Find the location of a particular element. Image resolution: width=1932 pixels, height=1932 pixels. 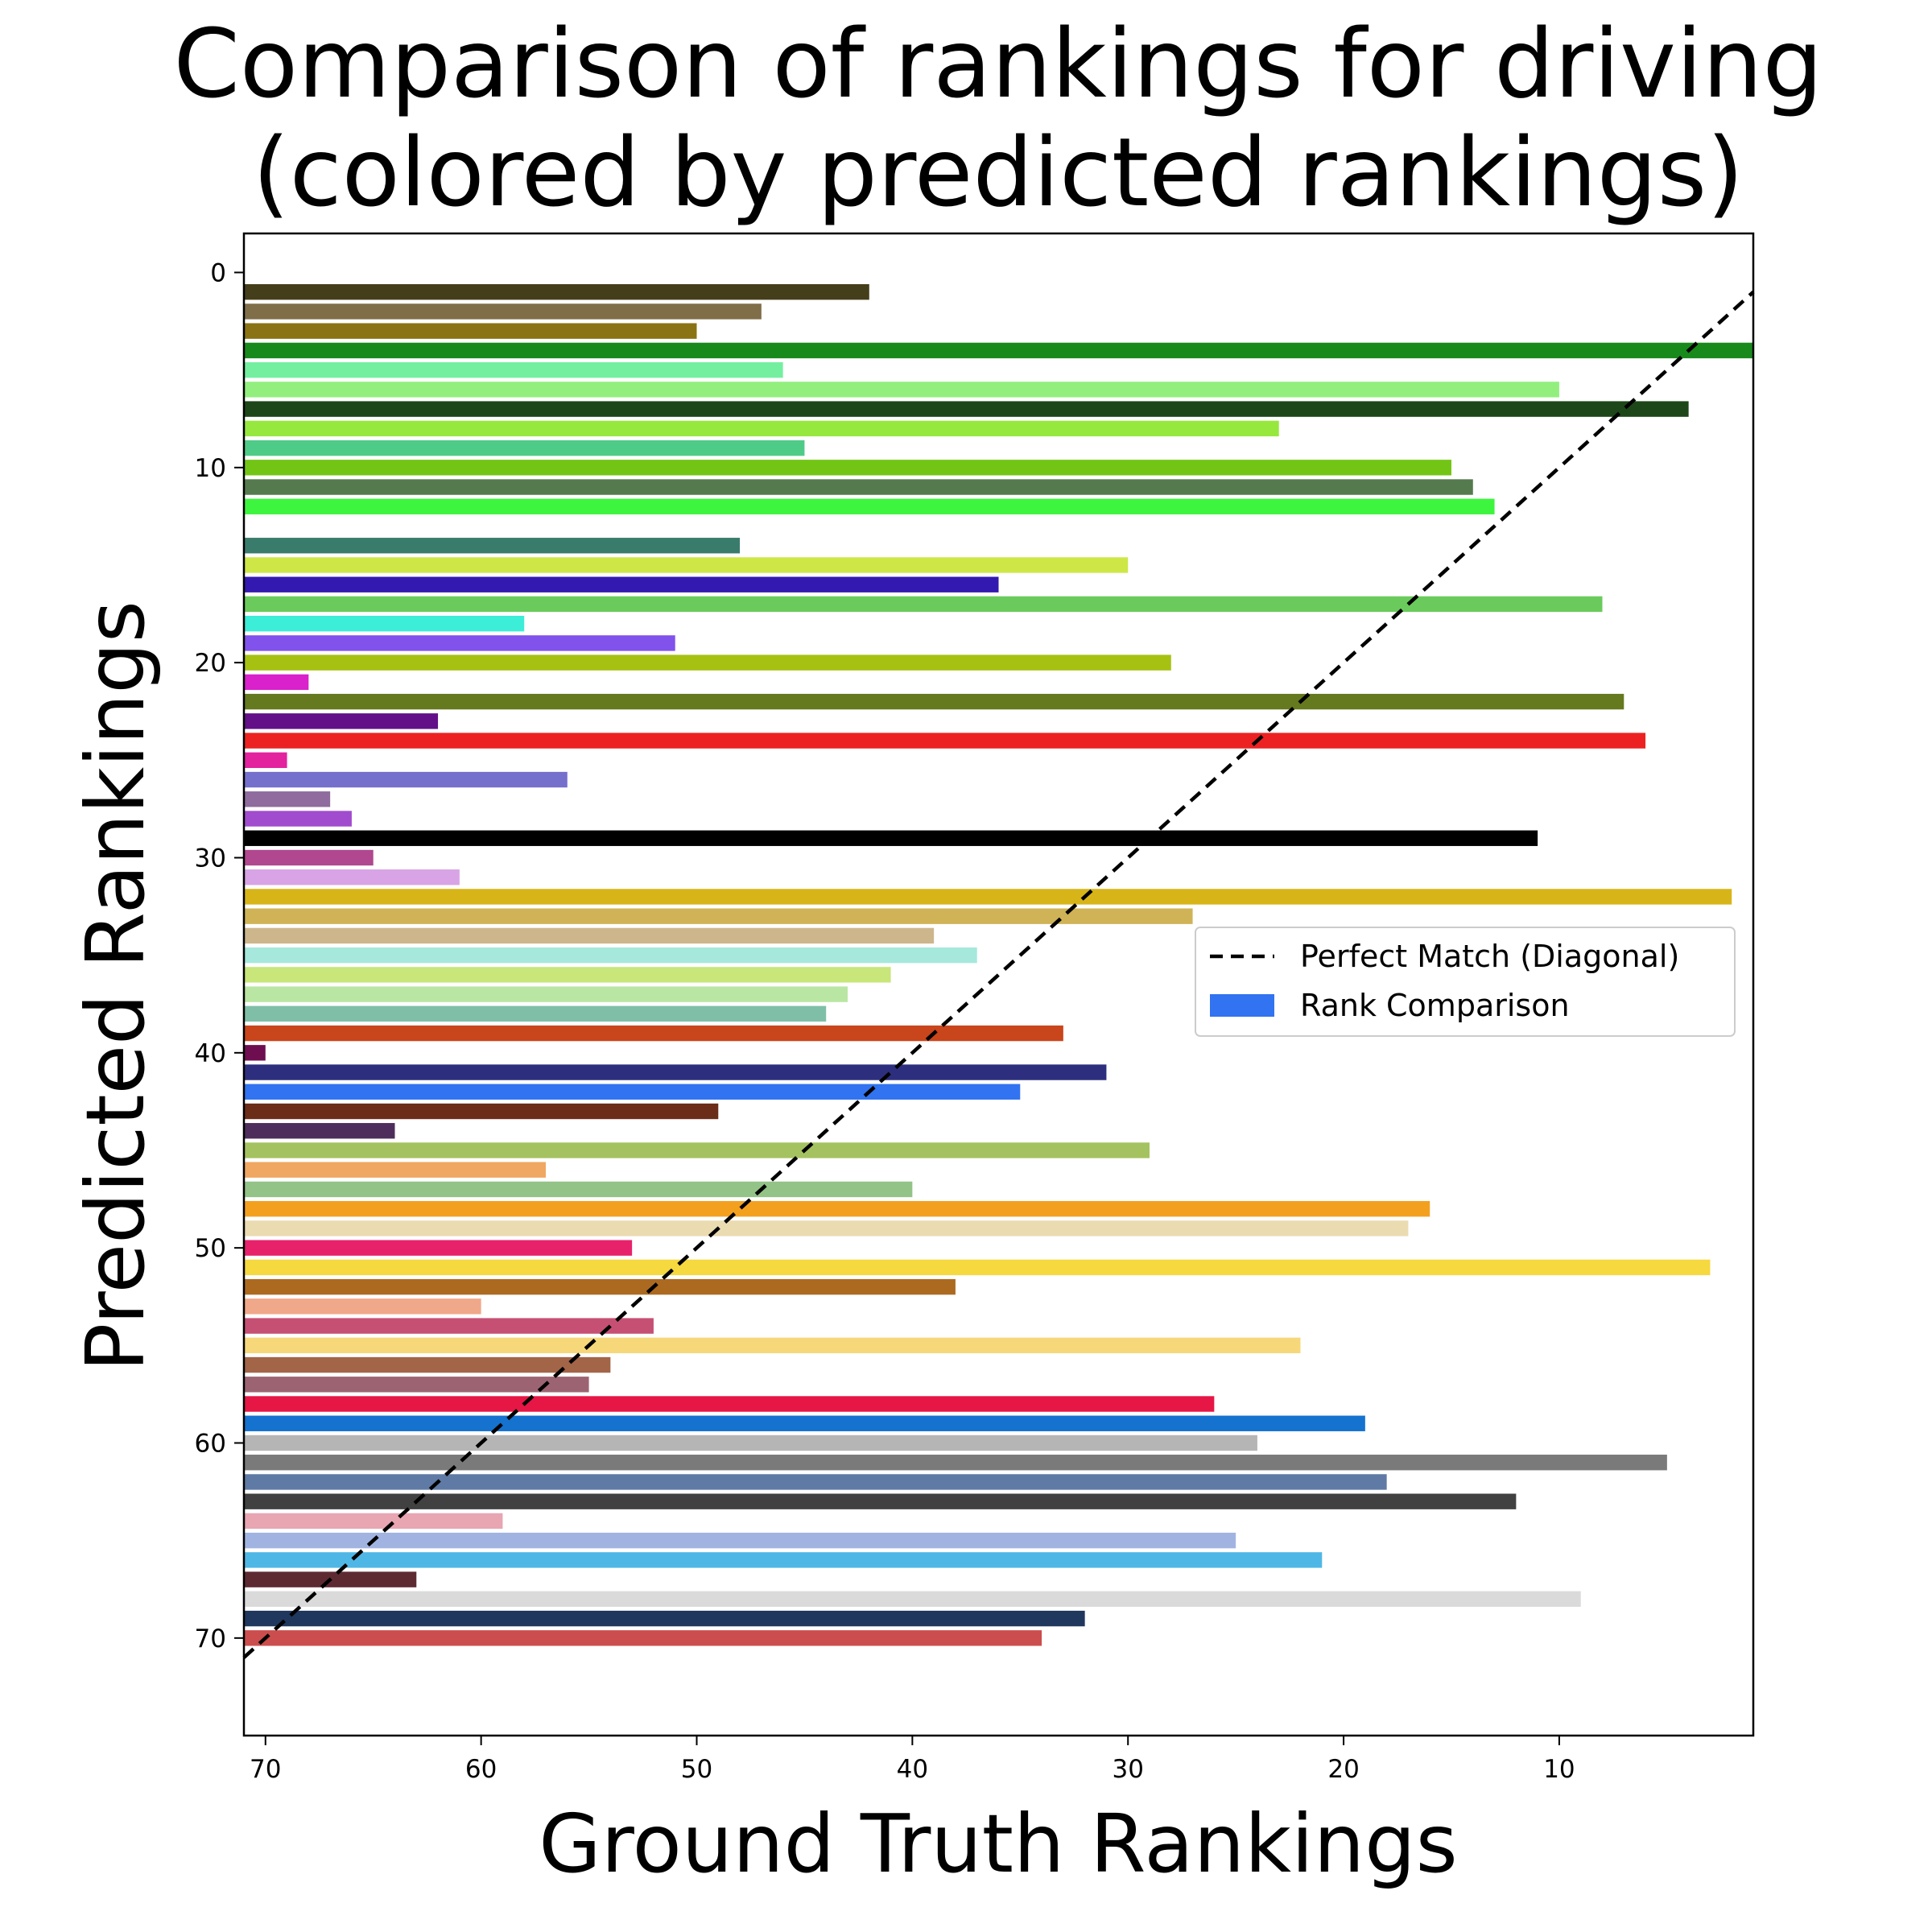

x-axis-ticks: 70 60 50 40 30 20 10 is located at coordinates (912, 1760).